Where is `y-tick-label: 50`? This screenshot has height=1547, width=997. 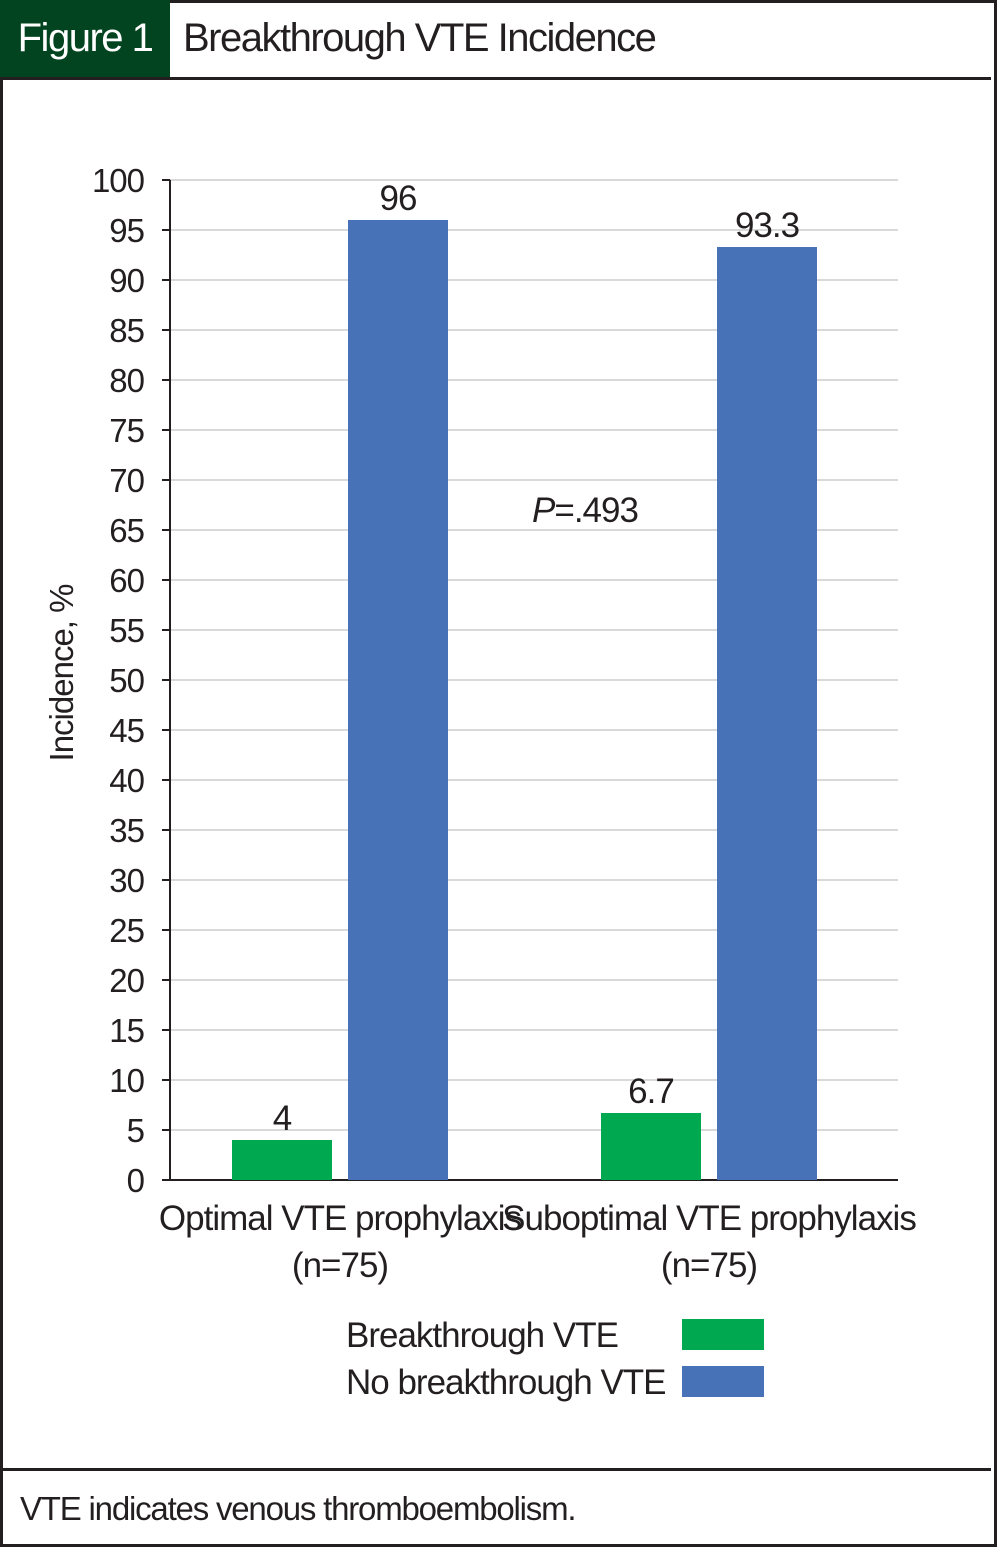 y-tick-label: 50 is located at coordinates (126, 680).